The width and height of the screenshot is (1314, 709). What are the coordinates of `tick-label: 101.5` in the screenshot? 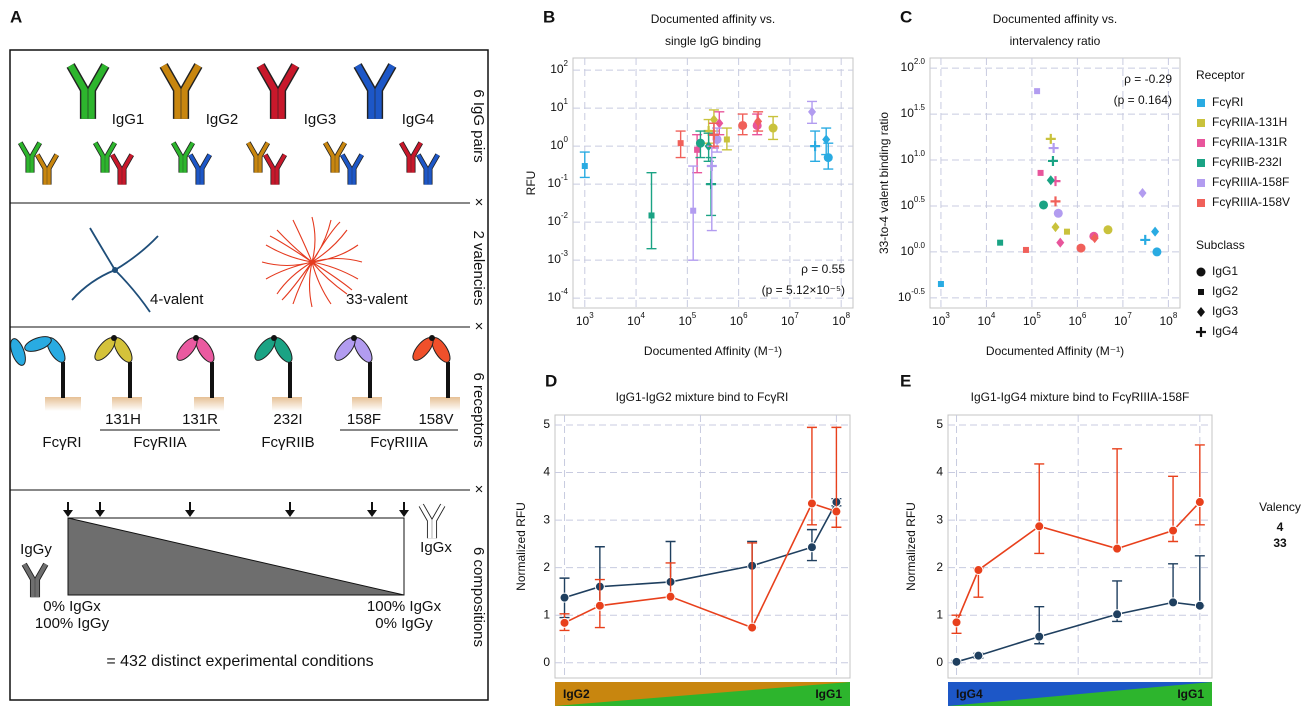 It's located at (913, 111).